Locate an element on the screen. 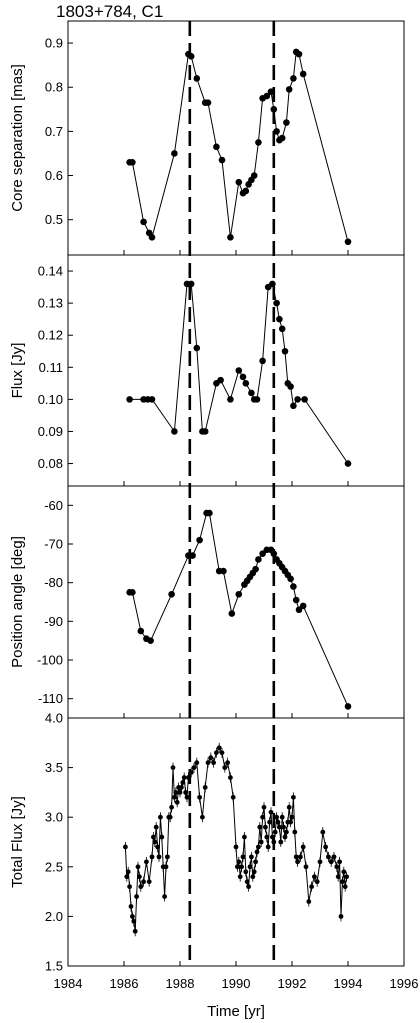 This screenshot has width=420, height=1023. panel-2-y-tick-label: 0.10 is located at coordinates (50, 399).